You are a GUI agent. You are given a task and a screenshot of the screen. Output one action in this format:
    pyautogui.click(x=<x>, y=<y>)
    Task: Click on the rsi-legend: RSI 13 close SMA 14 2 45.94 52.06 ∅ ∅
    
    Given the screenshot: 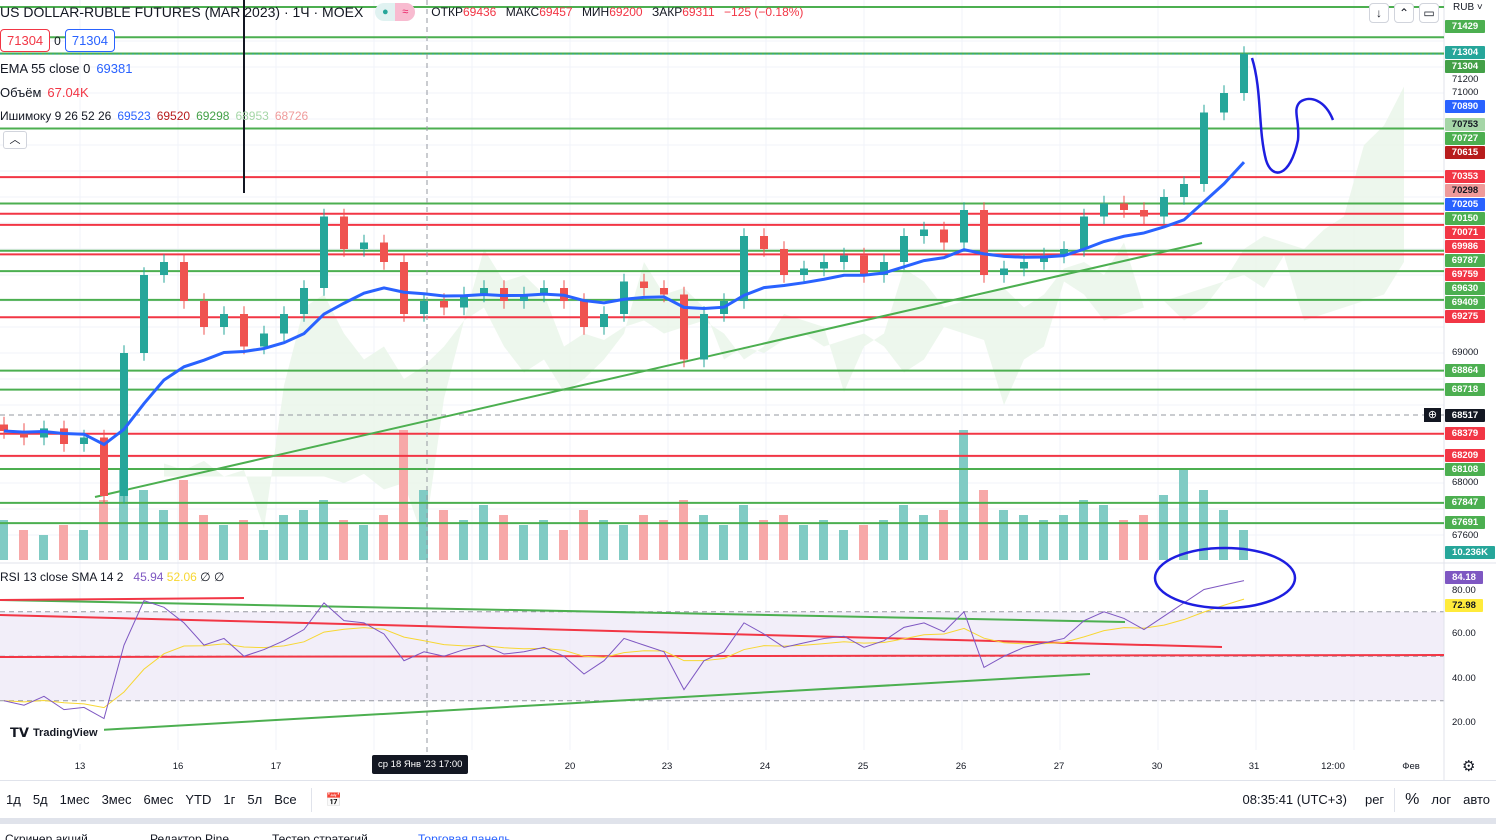 What is the action you would take?
    pyautogui.click(x=112, y=577)
    